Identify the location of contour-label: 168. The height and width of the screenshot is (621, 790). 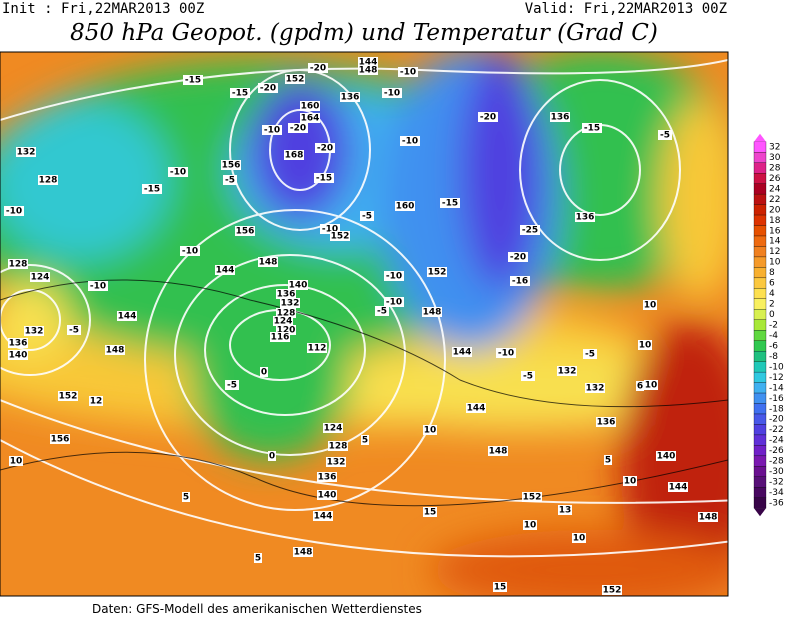
(294, 156).